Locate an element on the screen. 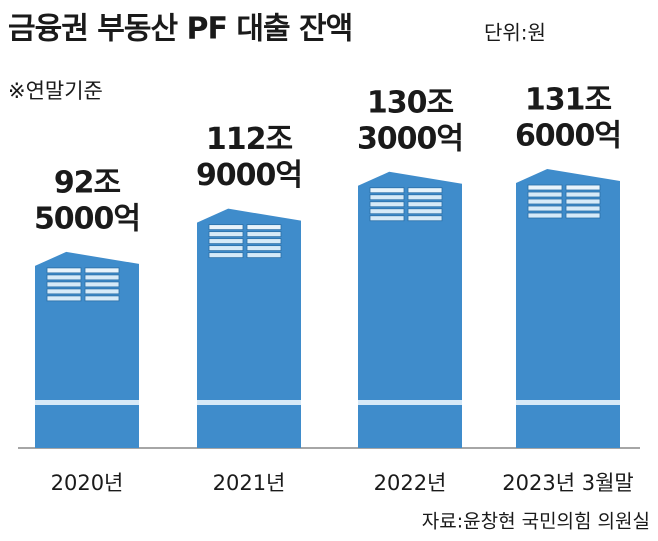 The image size is (658, 541). value-label: 130조 is located at coordinates (410, 102).